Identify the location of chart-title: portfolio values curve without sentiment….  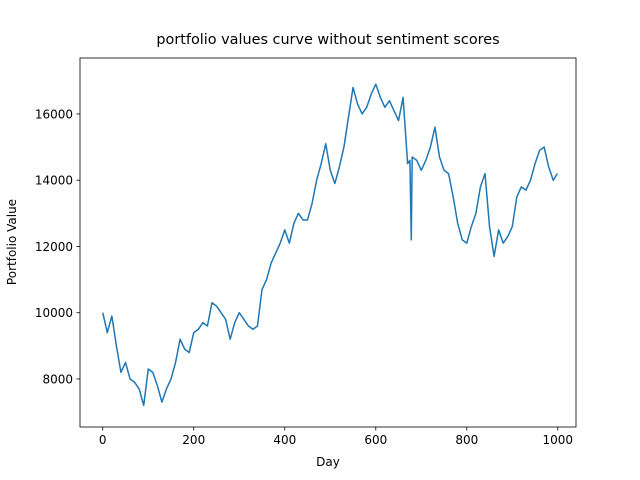
(327, 40).